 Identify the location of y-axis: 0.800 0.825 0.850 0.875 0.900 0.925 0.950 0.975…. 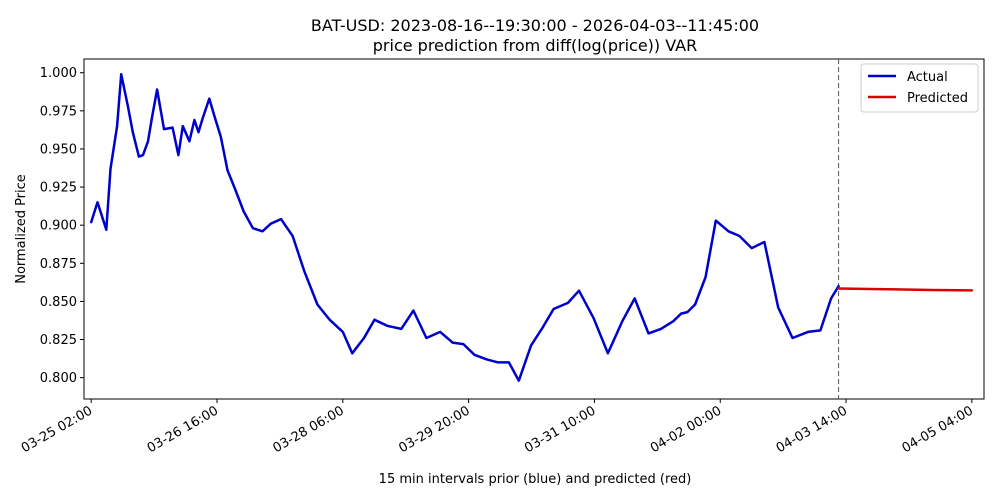
(62, 226).